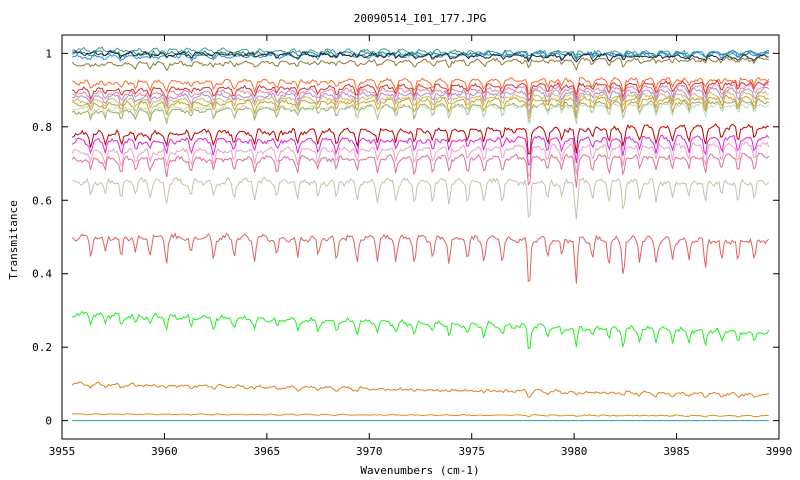 The width and height of the screenshot is (800, 480). I want to click on x-tick-label: 3965, so click(267, 451).